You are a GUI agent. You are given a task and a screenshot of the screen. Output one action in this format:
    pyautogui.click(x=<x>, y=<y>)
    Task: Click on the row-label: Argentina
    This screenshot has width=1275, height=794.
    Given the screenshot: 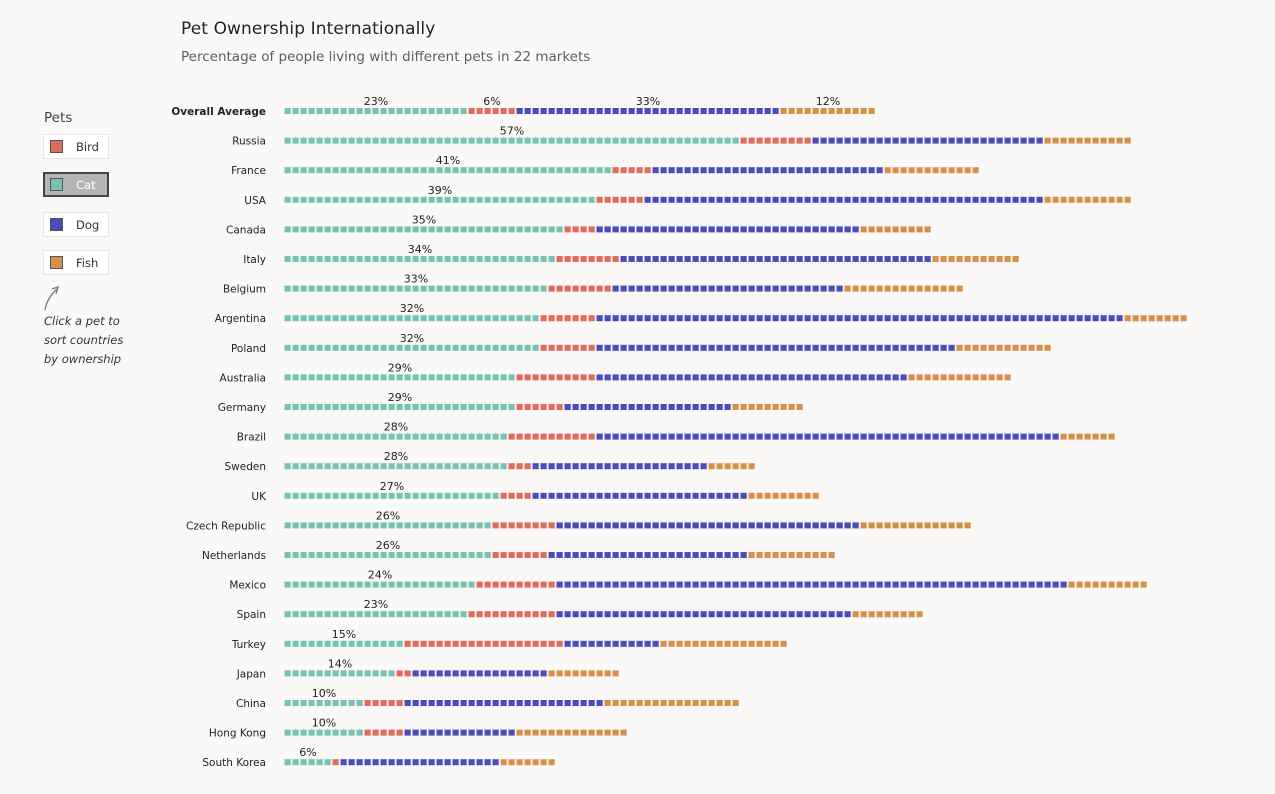 What is the action you would take?
    pyautogui.click(x=240, y=319)
    